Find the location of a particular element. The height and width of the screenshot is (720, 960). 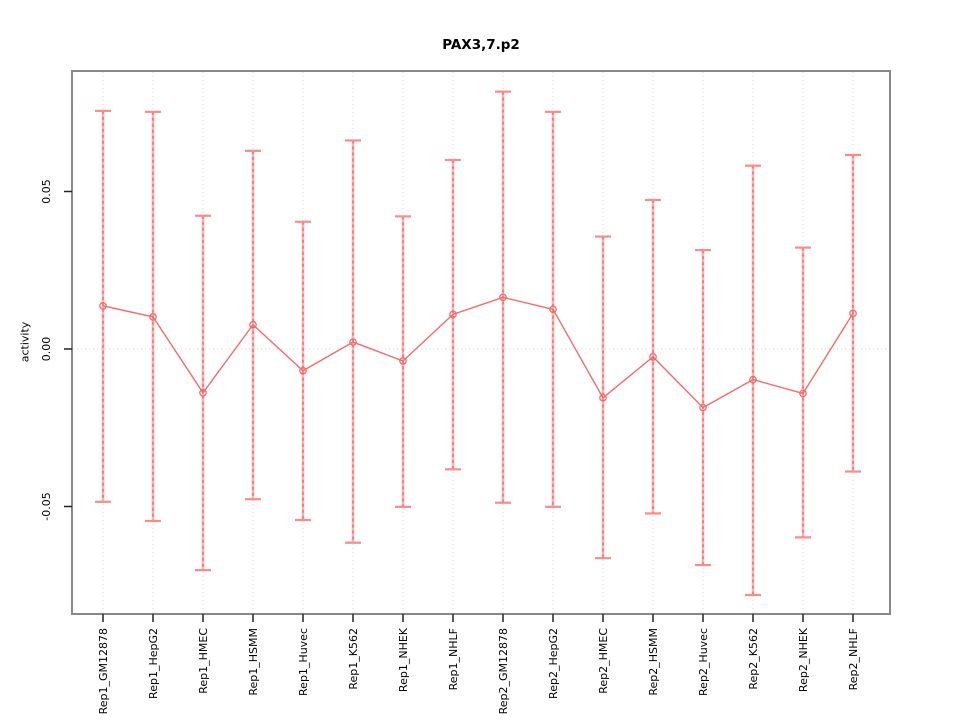

x-tick-label: Rep2_NHLF is located at coordinates (853, 659).